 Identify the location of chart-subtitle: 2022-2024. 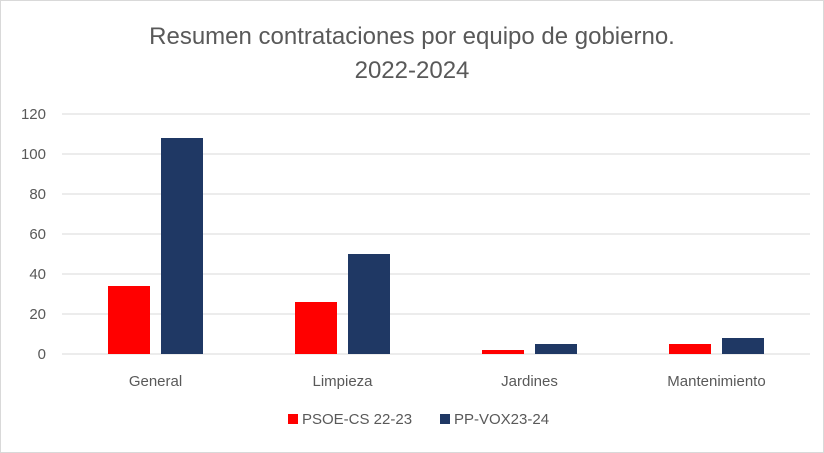
(412, 70).